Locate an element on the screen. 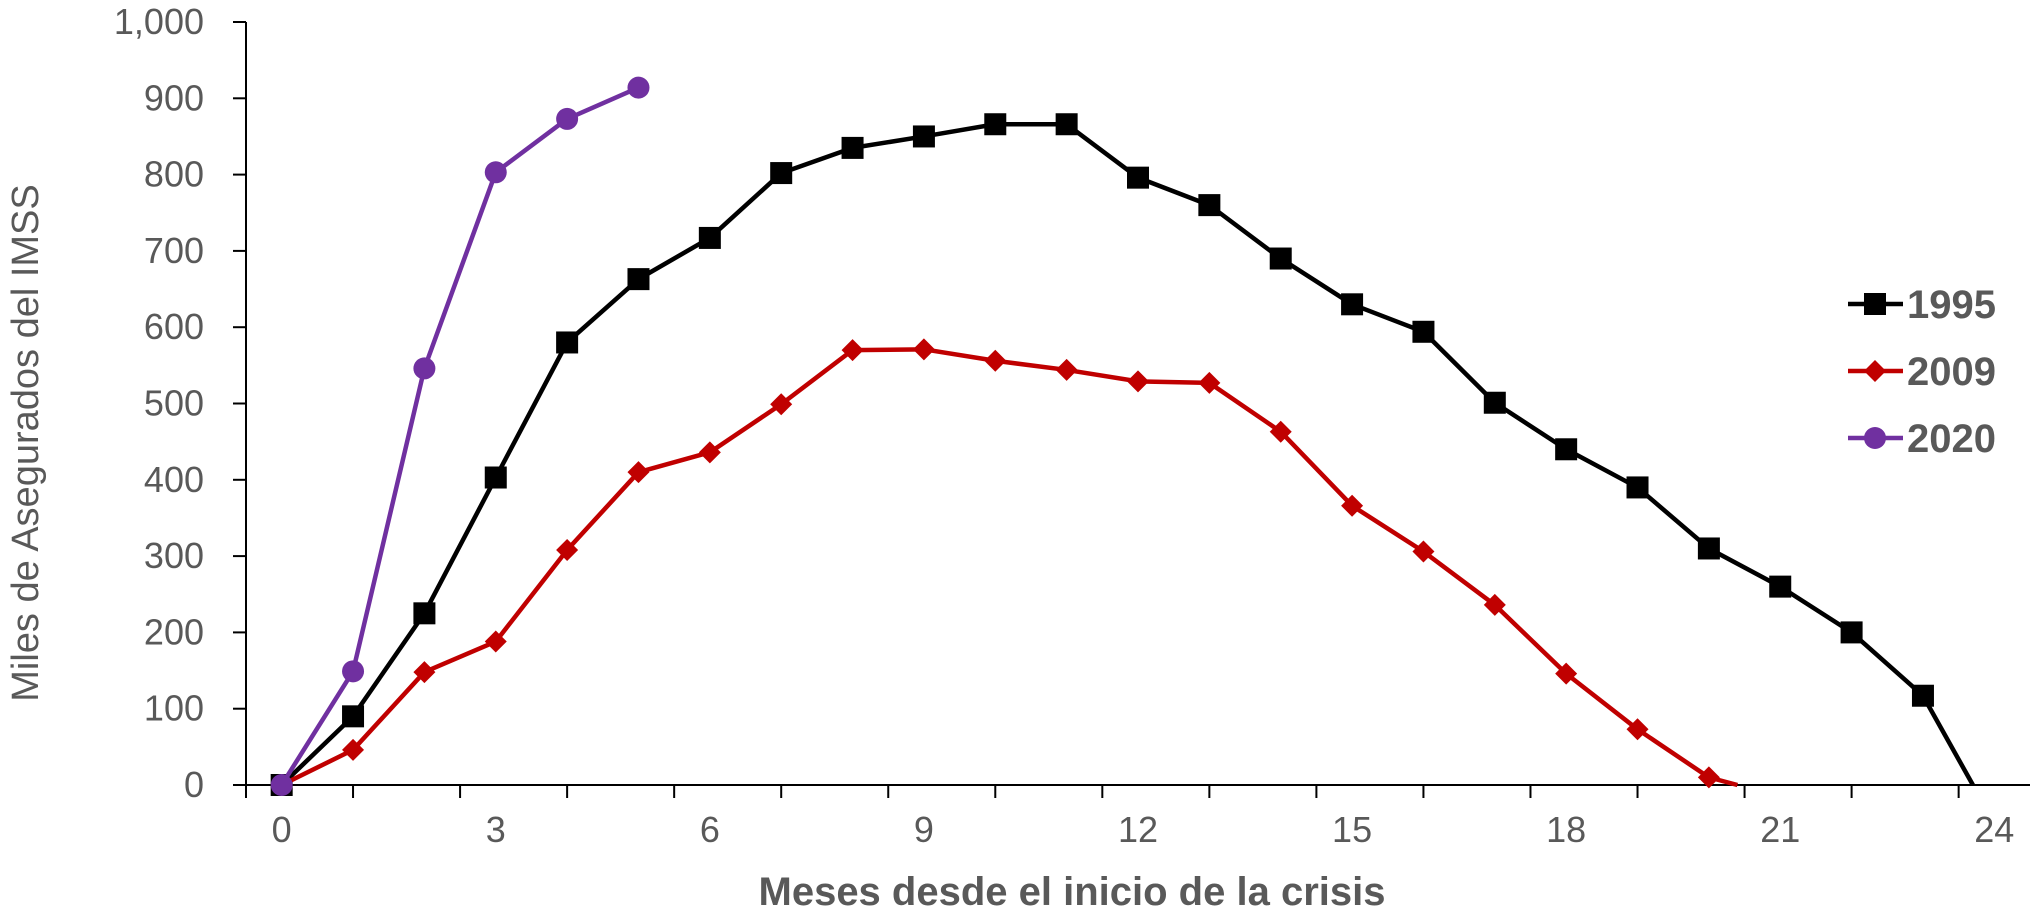 This screenshot has height=922, width=2037. y-tick-label: 700 is located at coordinates (174, 250).